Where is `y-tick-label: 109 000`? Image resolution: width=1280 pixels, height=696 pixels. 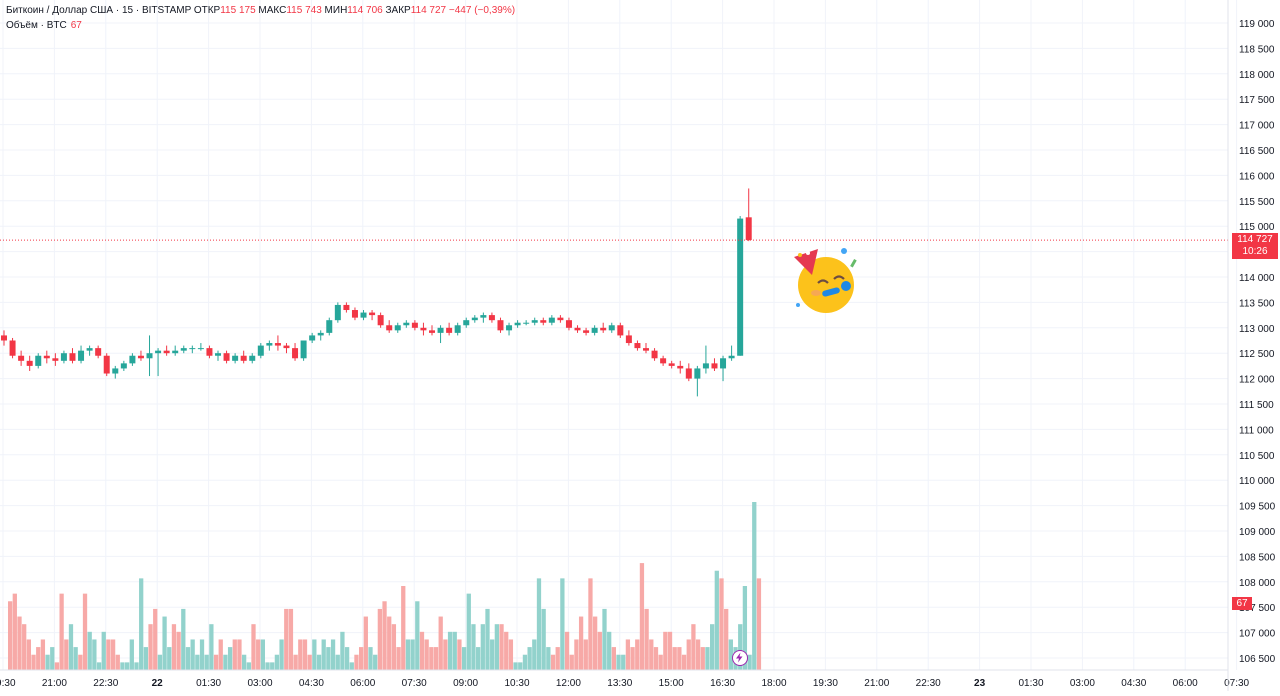 y-tick-label: 109 000 is located at coordinates (1257, 532).